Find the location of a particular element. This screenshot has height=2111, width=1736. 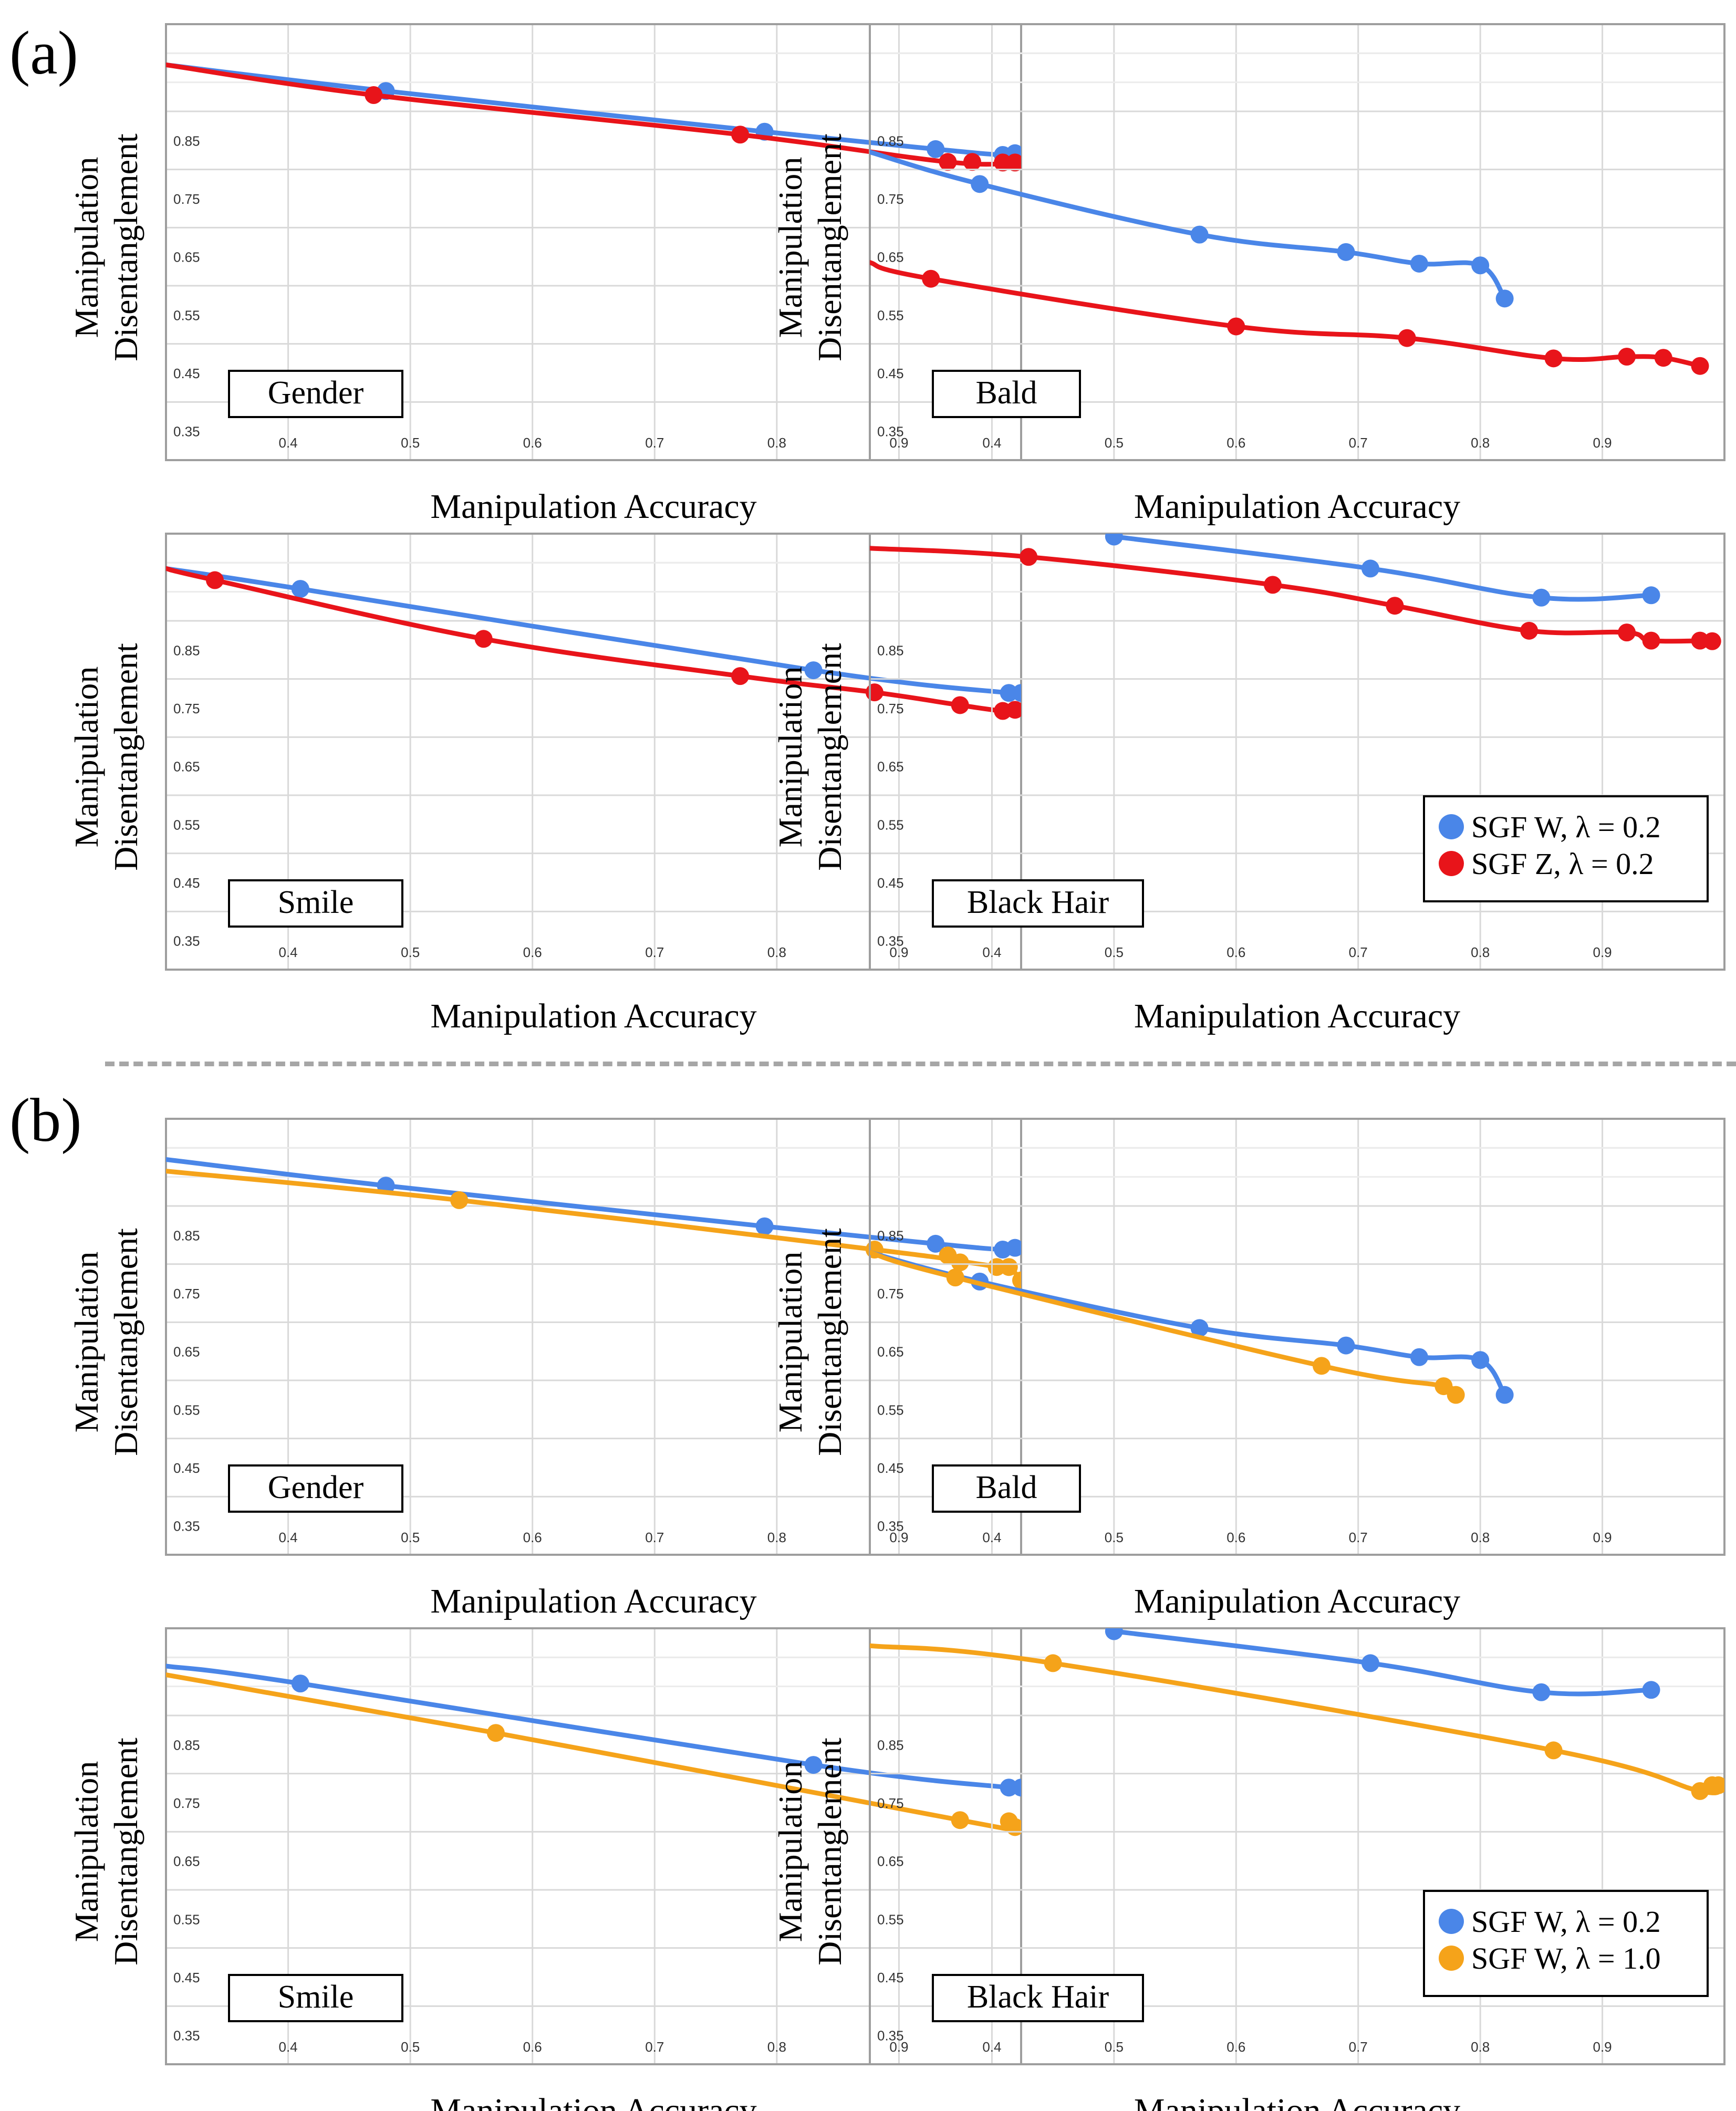

section-label-b: (b) is located at coordinates (45, 1120).